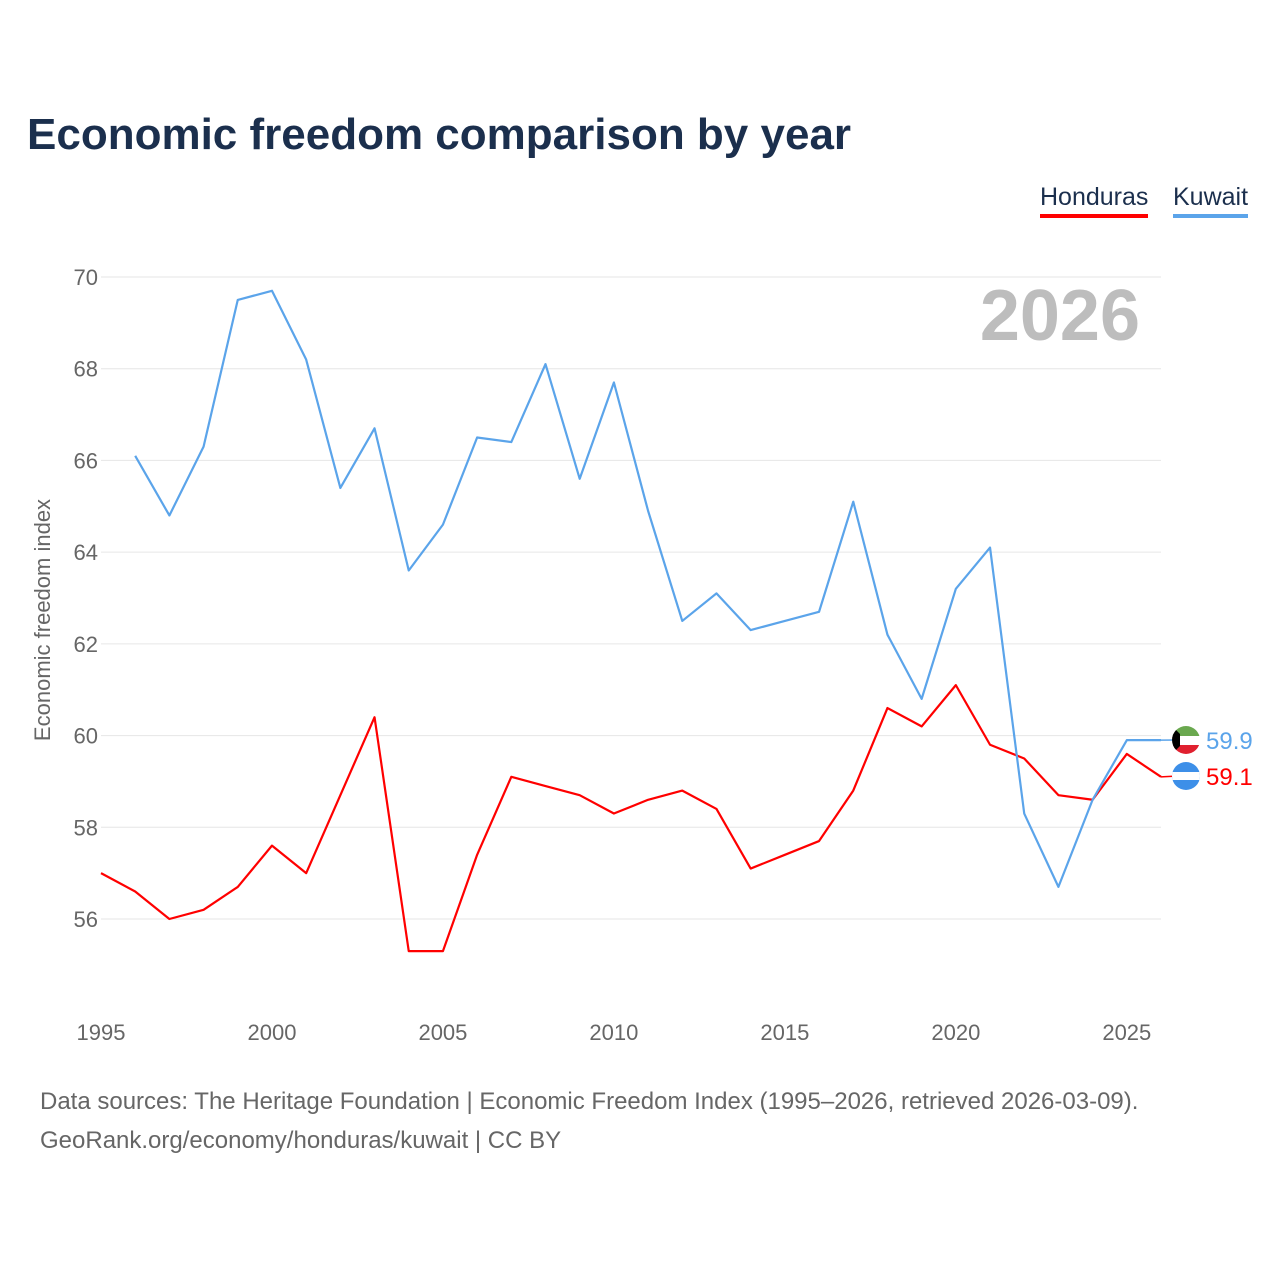  What do you see at coordinates (439, 134) in the screenshot?
I see `chart-title: Economic freedom comparison by year` at bounding box center [439, 134].